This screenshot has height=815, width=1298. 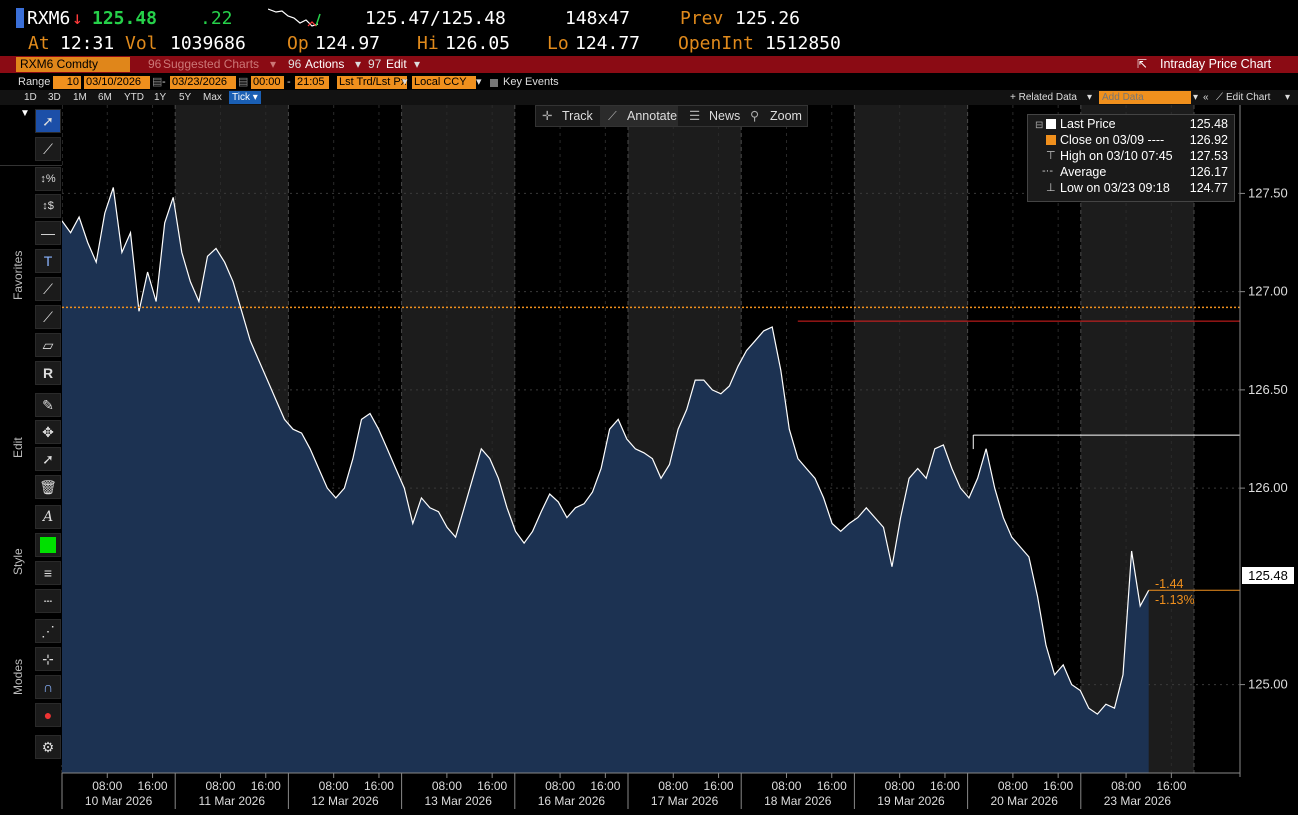 I want to click on time-value: 12:31, so click(x=87, y=43).